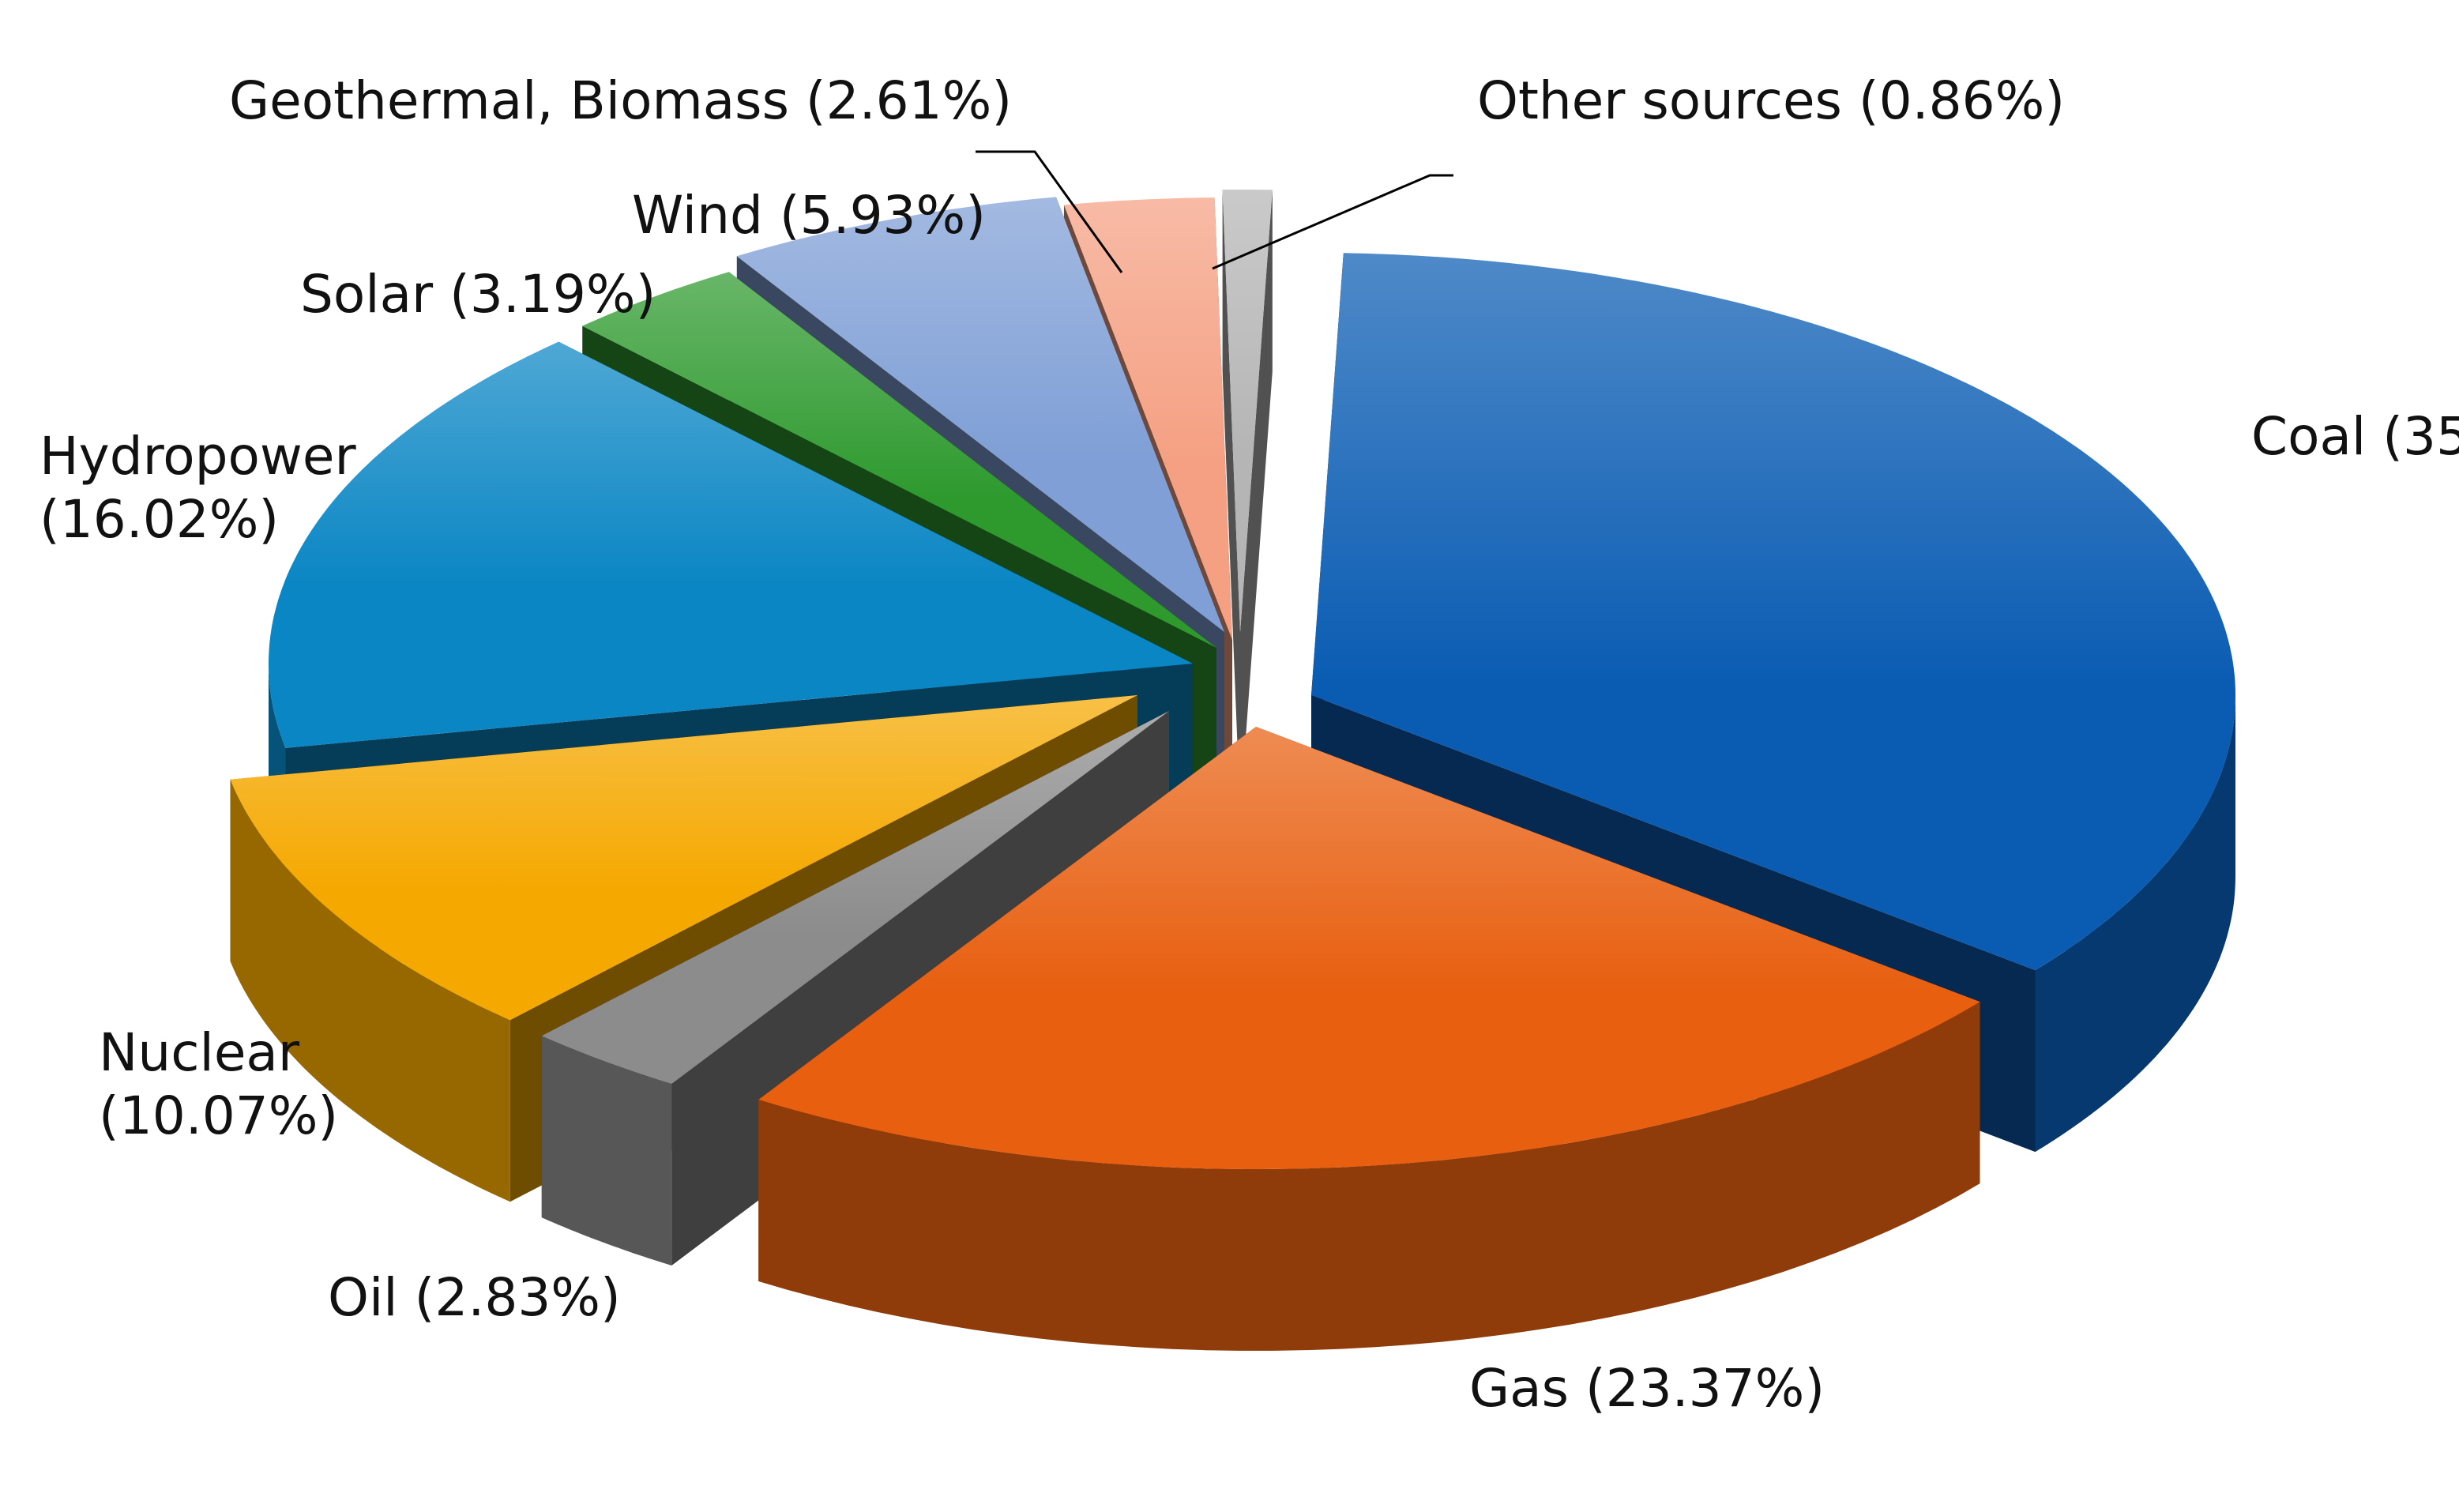  What do you see at coordinates (198, 488) in the screenshot?
I see `label-hydropower: Hydropower (16.02%)` at bounding box center [198, 488].